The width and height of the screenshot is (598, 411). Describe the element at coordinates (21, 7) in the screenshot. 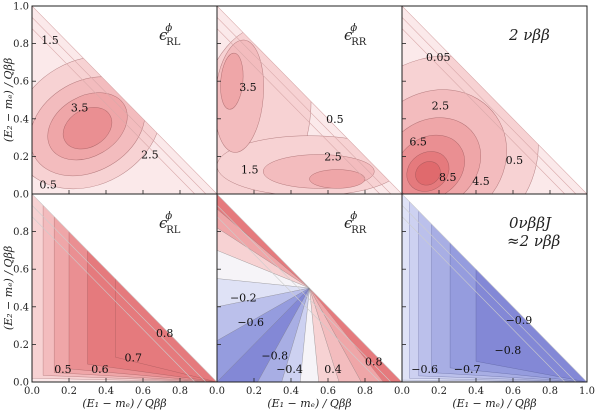

I see `y-tick-label: 1.0` at that location.